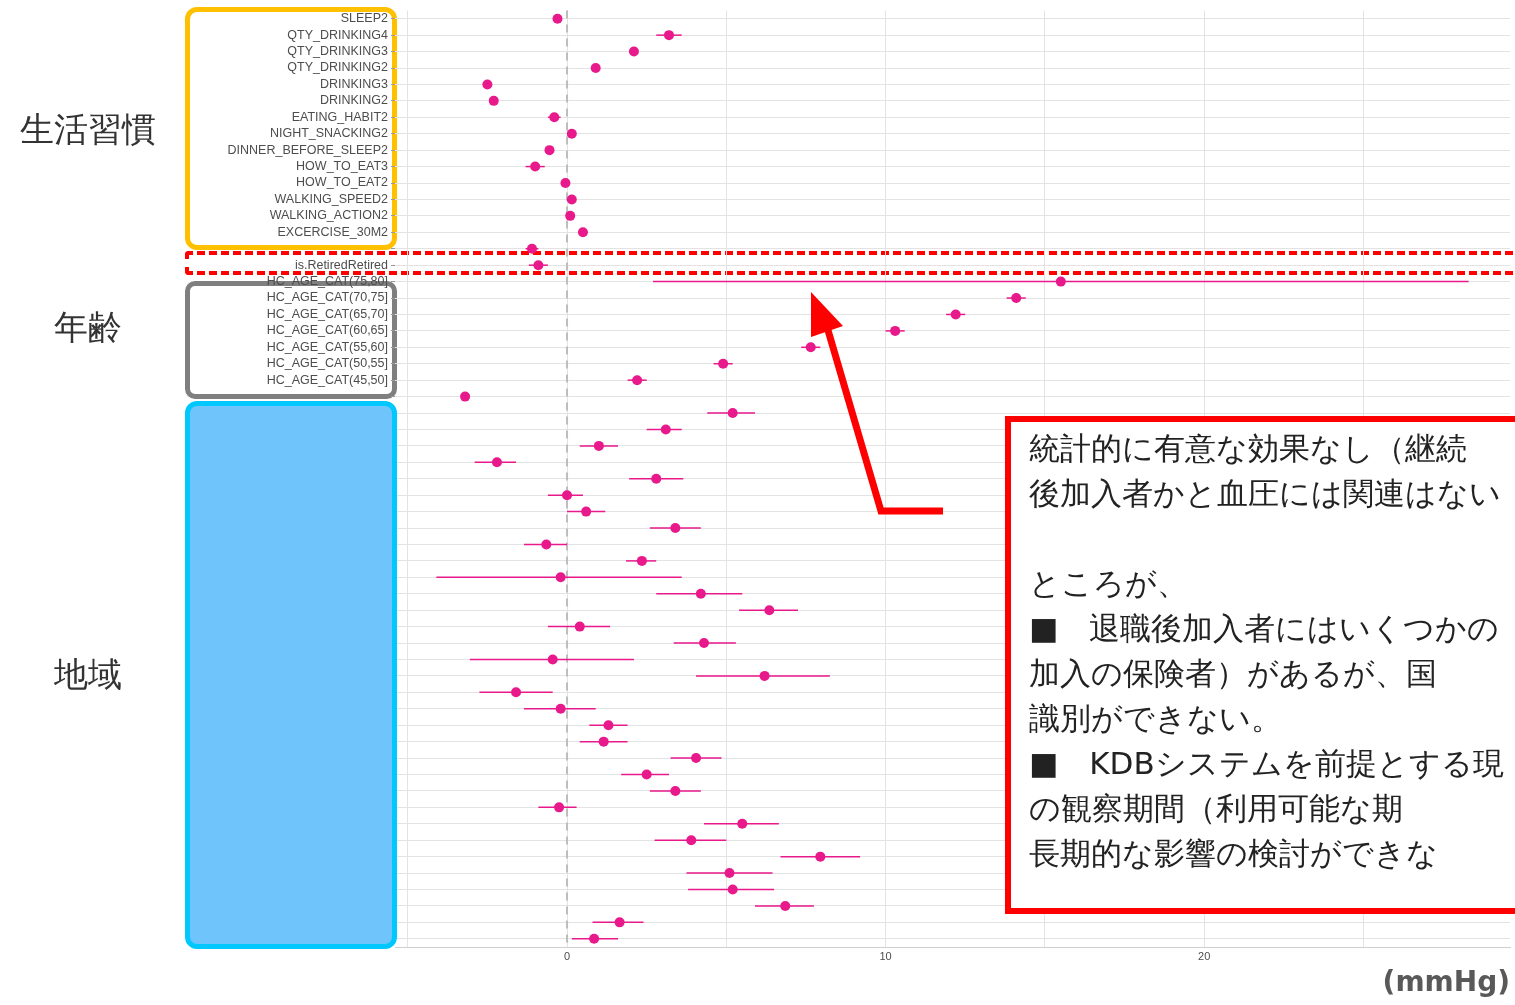 This screenshot has width=1515, height=1005. What do you see at coordinates (1109, 583) in the screenshot?
I see `annotation: ところが、` at bounding box center [1109, 583].